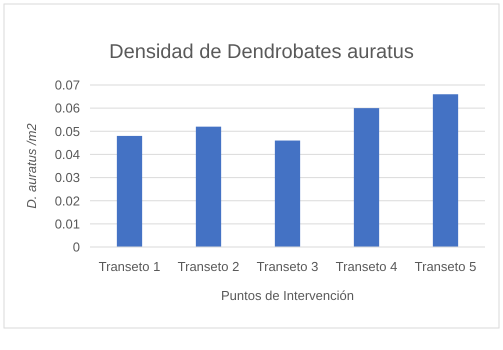 This screenshot has height=350, width=503. Describe the element at coordinates (209, 266) in the screenshot. I see `x-tick-label: Transeto 2` at that location.